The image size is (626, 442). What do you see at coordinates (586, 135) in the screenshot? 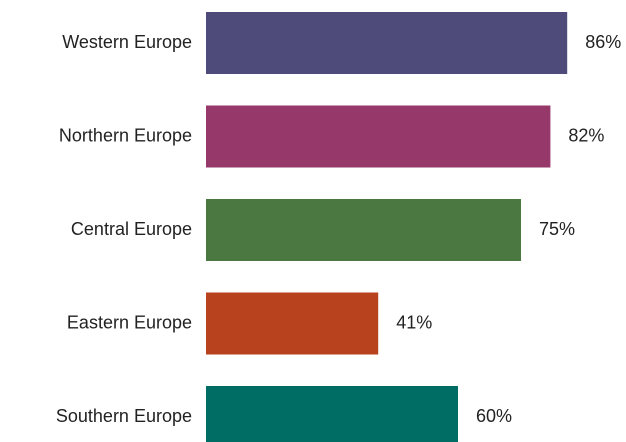
I see `value-label-northern-europe: 82%` at bounding box center [586, 135].